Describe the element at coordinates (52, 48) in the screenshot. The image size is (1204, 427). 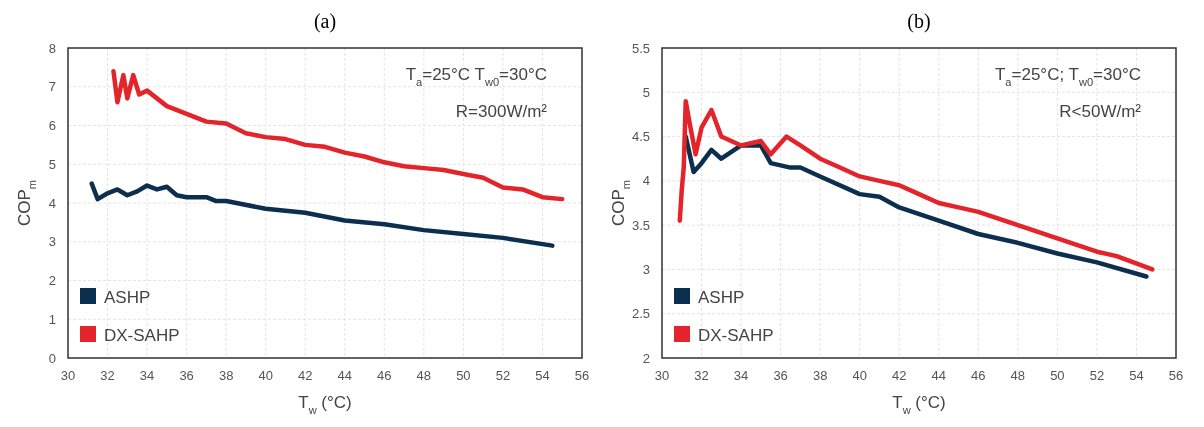
I see `y-tick-label: 8` at that location.